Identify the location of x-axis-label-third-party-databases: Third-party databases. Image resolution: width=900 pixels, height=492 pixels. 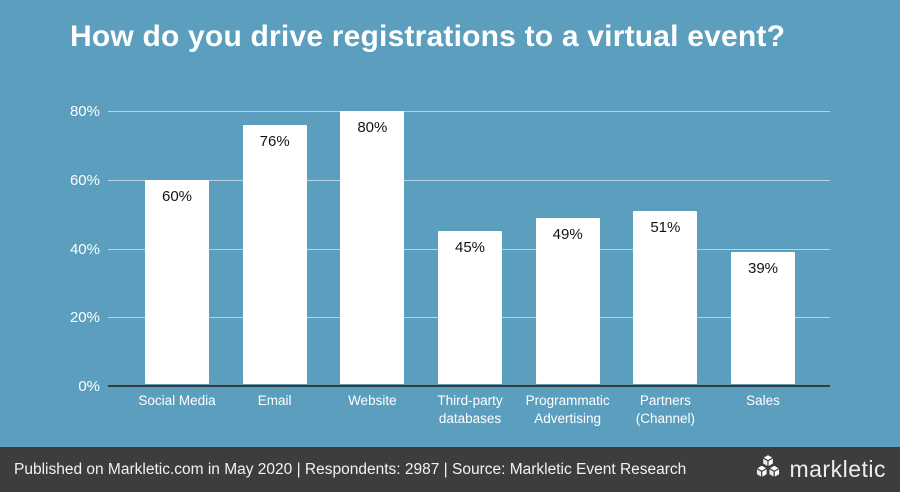
(470, 409).